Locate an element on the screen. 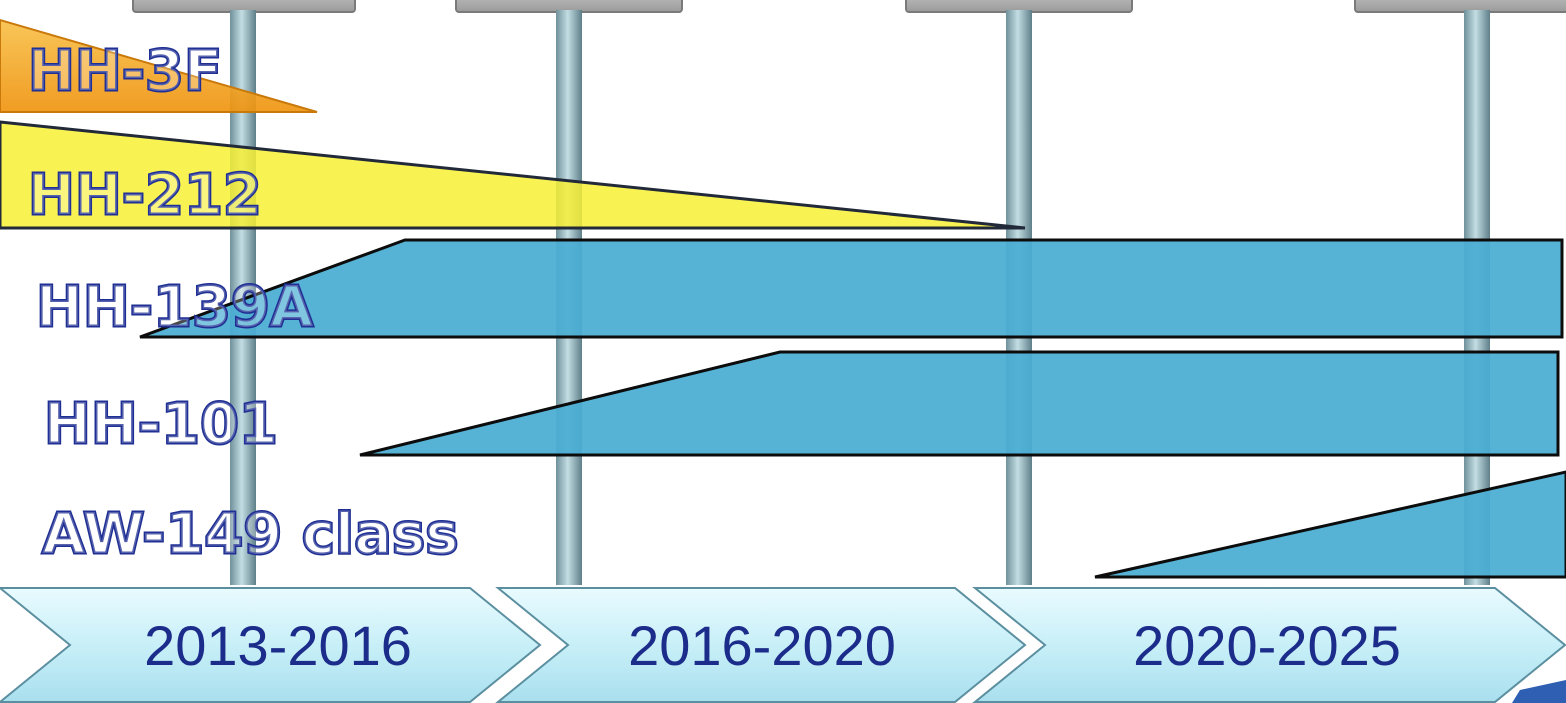 The image size is (1566, 703). period-label-1: 2013-2016 is located at coordinates (278, 645).